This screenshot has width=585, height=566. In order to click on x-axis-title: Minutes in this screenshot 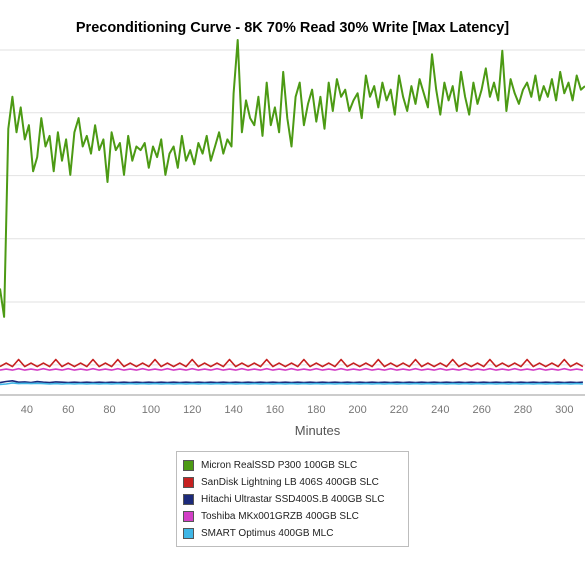, I will do `click(317, 430)`.